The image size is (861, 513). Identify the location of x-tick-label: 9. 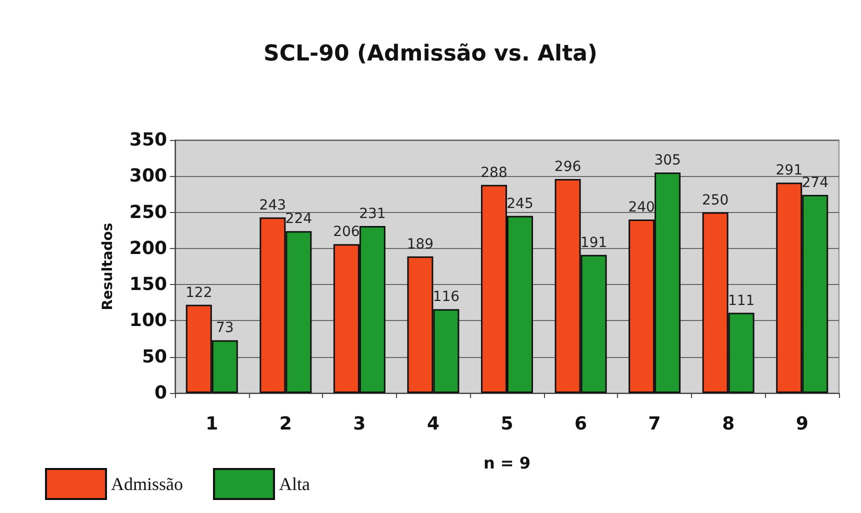
(802, 424).